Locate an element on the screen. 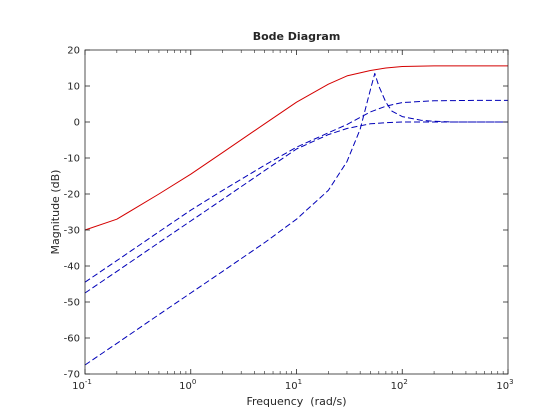  y-tick-label: -40 is located at coordinates (72, 267).